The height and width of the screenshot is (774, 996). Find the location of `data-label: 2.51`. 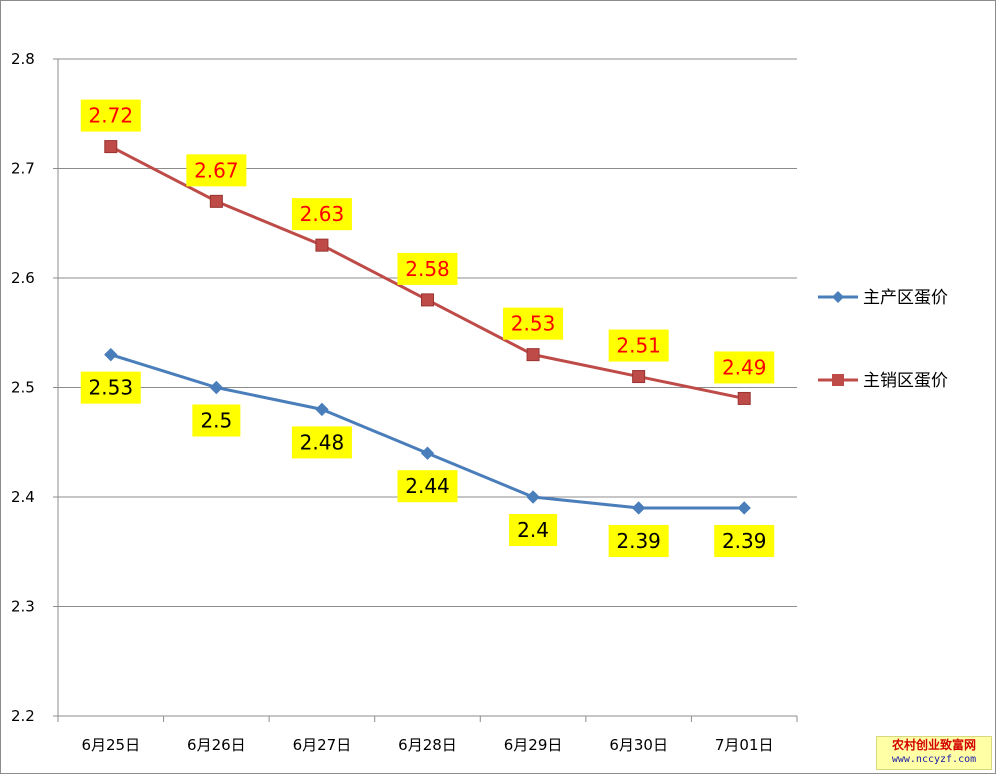

data-label: 2.51 is located at coordinates (638, 346).